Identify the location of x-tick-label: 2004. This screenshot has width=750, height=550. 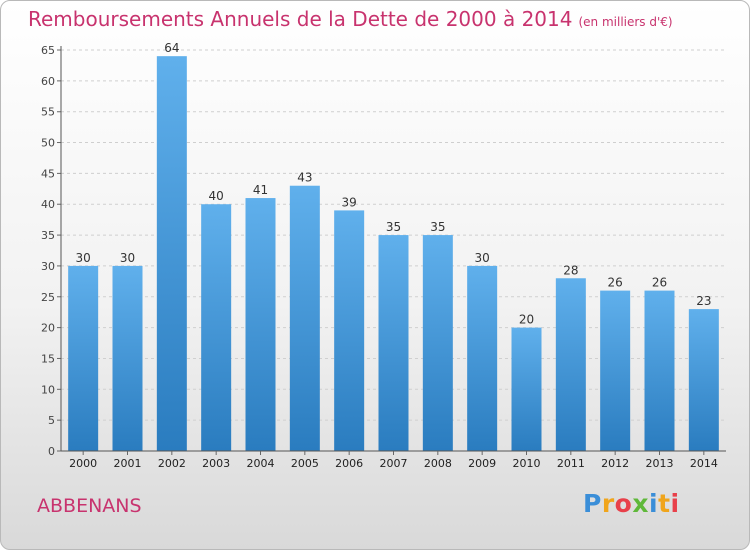
(261, 463).